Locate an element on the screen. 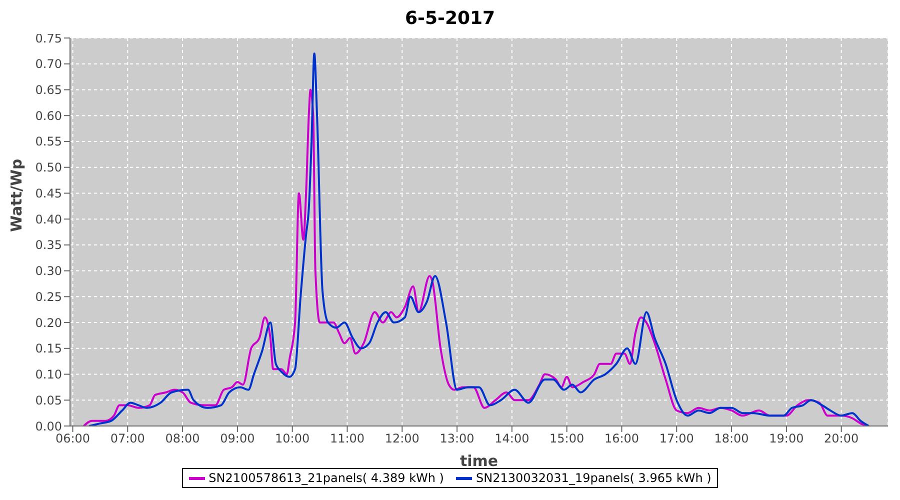  y-tick-label: 0.55 is located at coordinates (48, 141).